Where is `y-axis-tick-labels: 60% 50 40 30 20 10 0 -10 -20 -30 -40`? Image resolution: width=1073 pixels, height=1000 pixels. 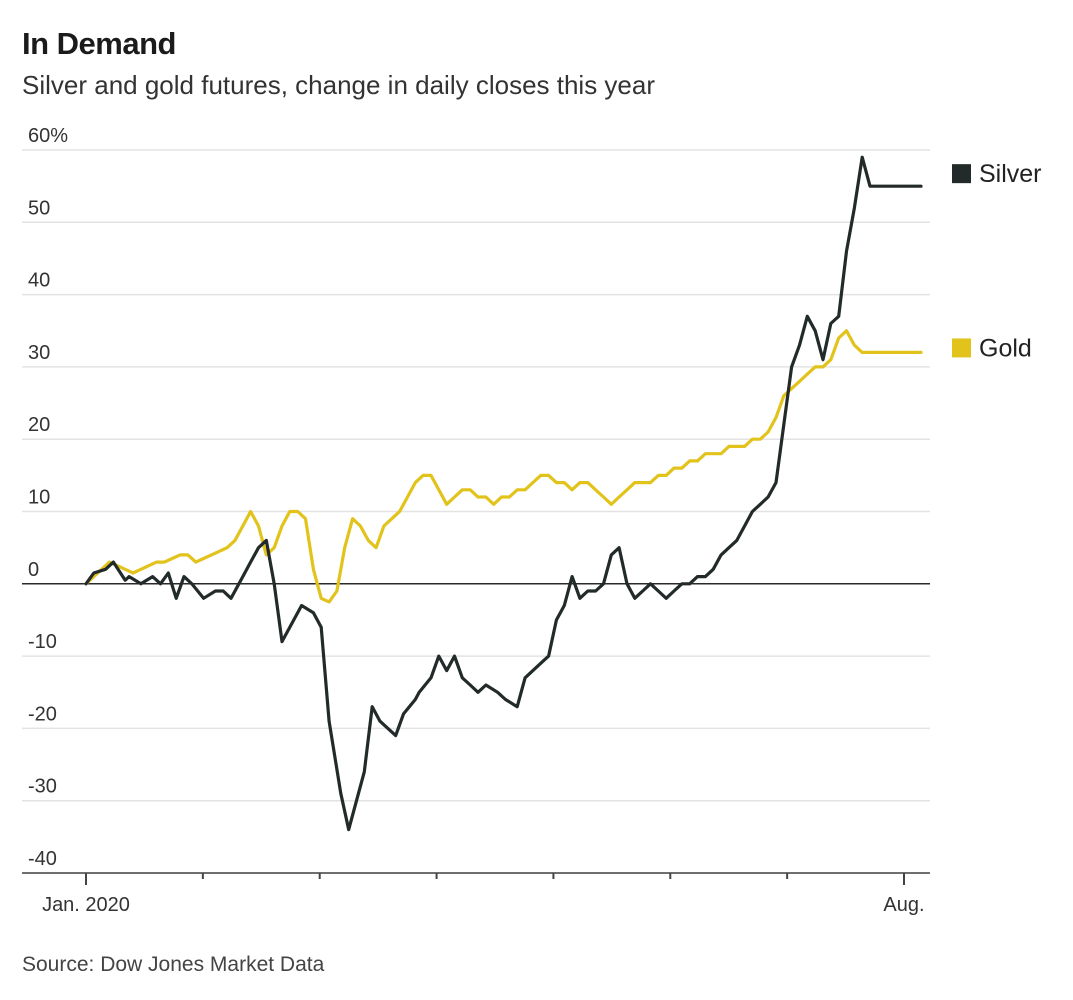
y-axis-tick-labels: 60% 50 40 30 20 10 0 -10 -20 -30 -40 is located at coordinates (48, 497).